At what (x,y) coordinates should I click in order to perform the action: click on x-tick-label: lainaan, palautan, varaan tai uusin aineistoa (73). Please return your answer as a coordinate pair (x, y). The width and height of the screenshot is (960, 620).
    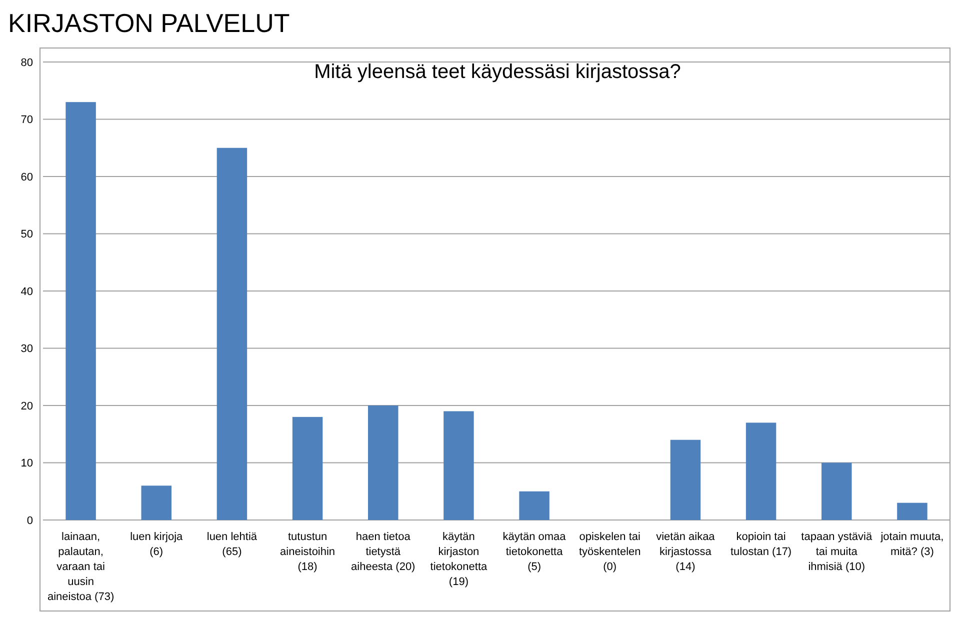
    Looking at the image, I should click on (80, 567).